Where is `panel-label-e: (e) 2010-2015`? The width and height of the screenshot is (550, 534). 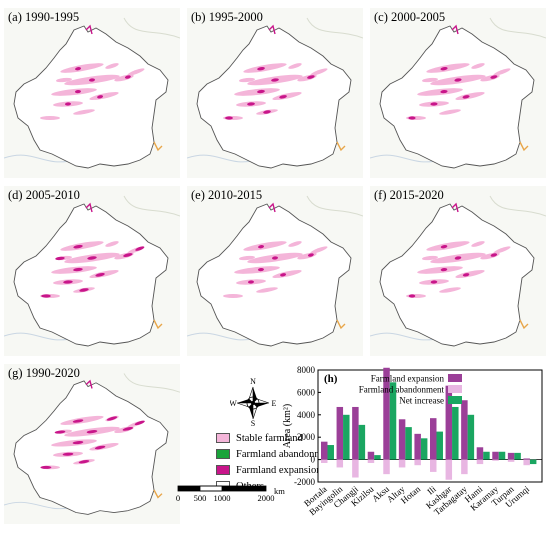 panel-label-e: (e) 2010-2015 is located at coordinates (227, 195).